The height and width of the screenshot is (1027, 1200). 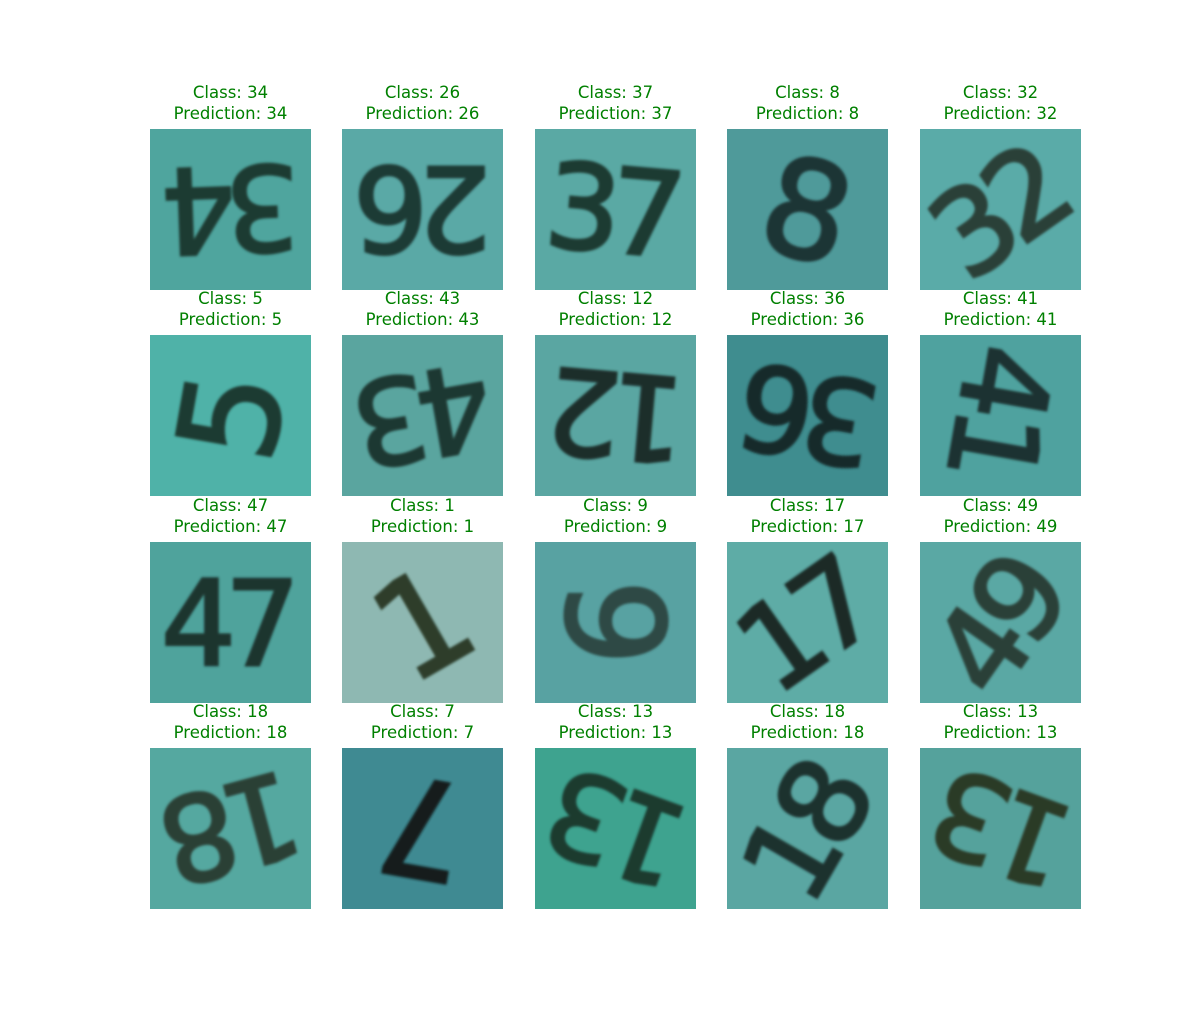 What do you see at coordinates (1000, 599) in the screenshot?
I see `sample-cell: Class: 49 Prediction: 49 4 4 9 9` at bounding box center [1000, 599].